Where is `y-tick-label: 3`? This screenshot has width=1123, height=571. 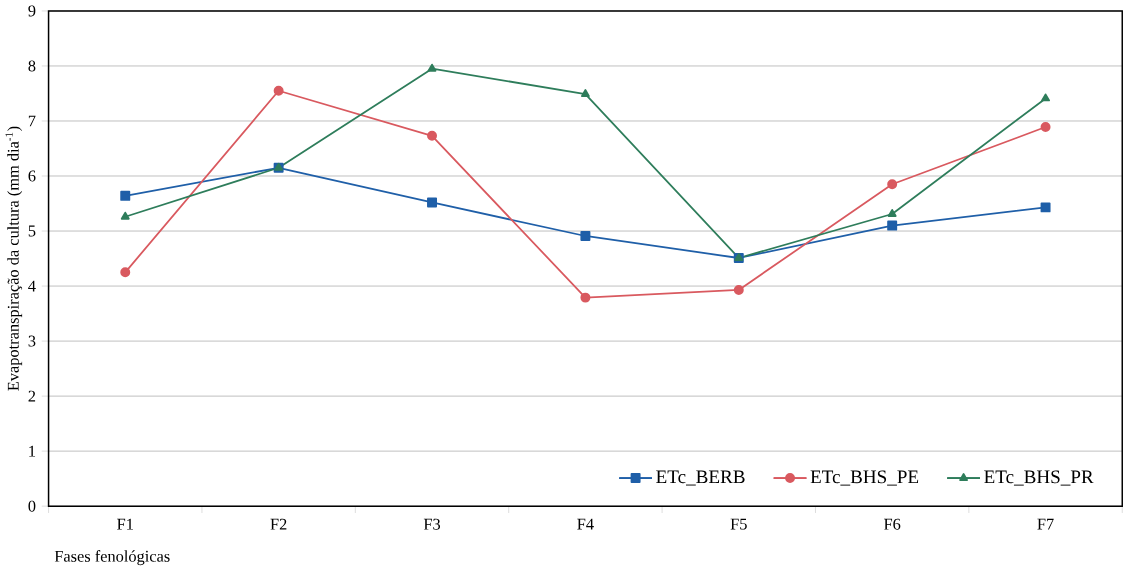
y-tick-label: 3 is located at coordinates (32, 341).